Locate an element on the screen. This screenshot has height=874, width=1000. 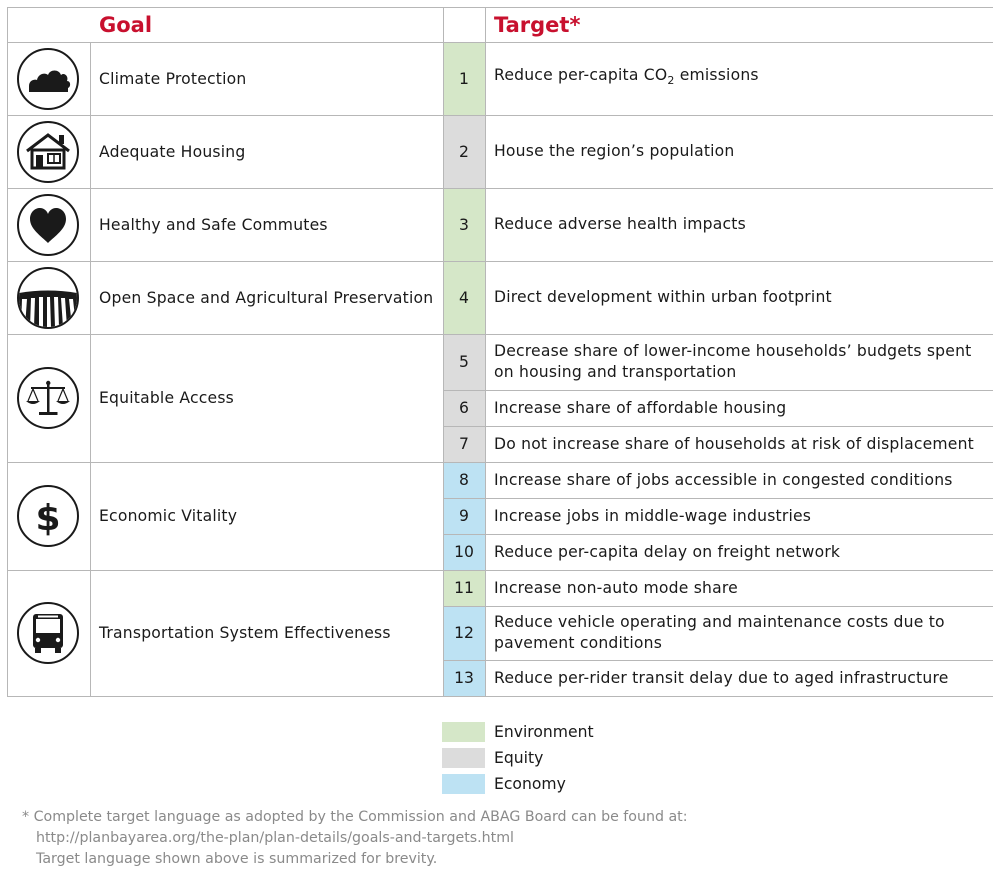
target-number: 9 is located at coordinates (464, 516).